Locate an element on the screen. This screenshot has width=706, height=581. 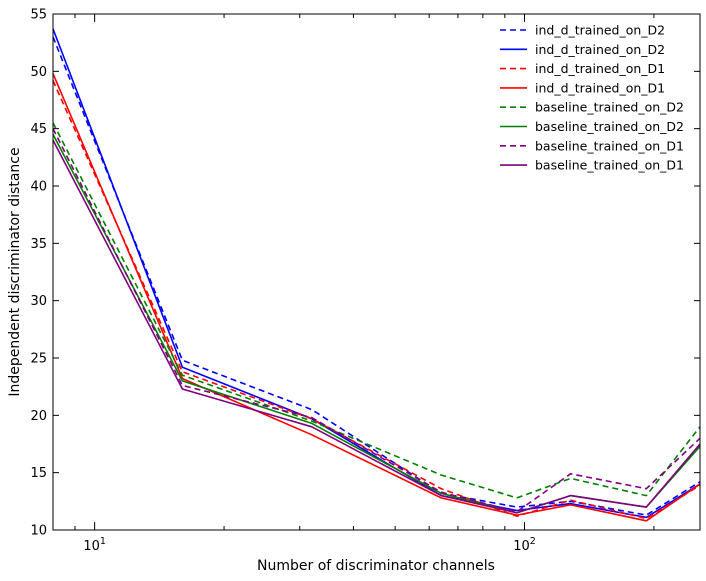
x-tick-label: 10² is located at coordinates (524, 545).